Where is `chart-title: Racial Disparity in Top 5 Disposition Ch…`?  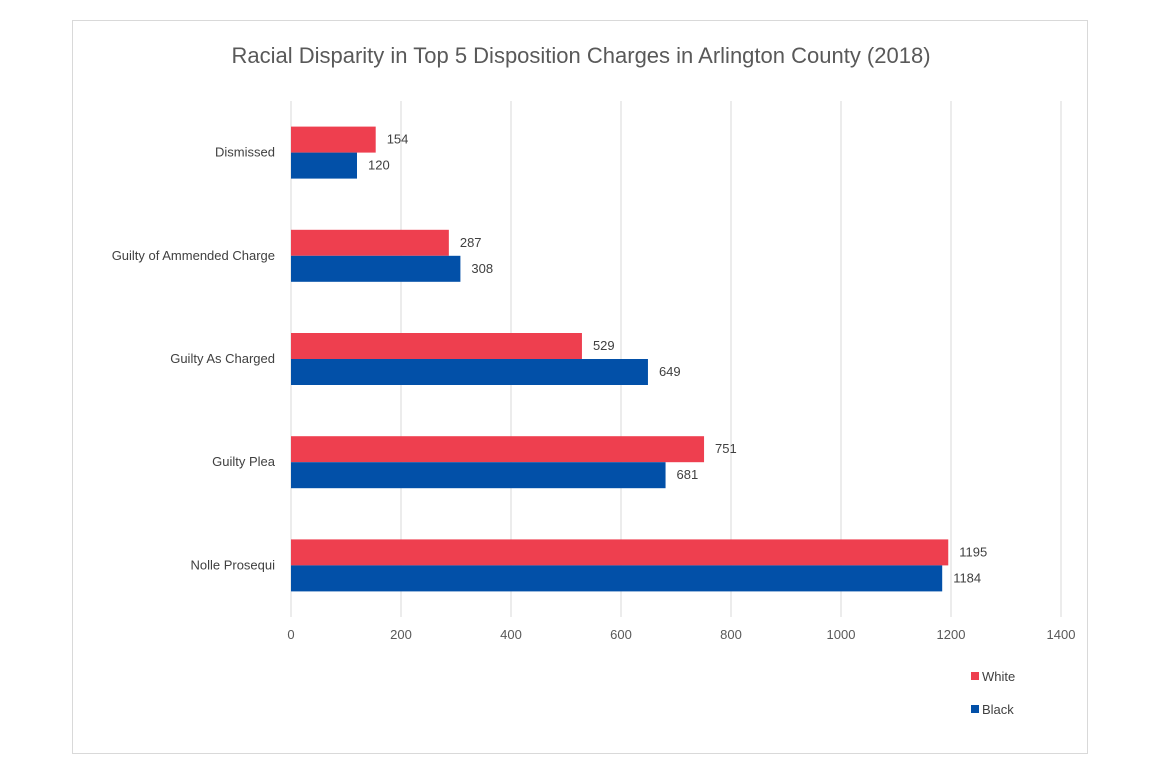 chart-title: Racial Disparity in Top 5 Disposition Ch… is located at coordinates (580, 55).